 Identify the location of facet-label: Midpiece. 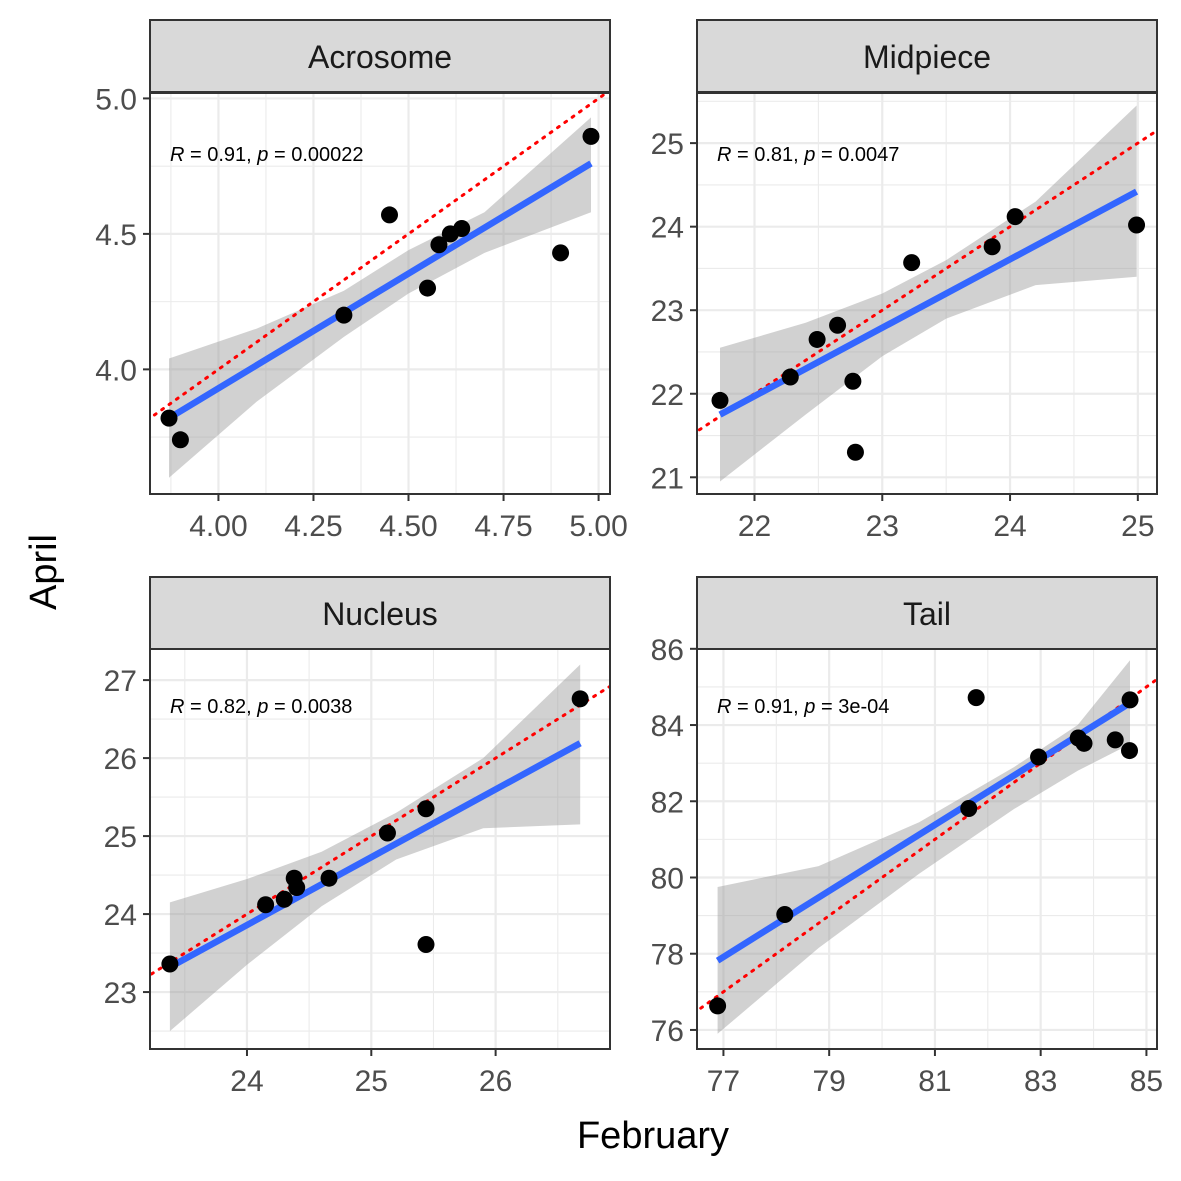
(927, 57).